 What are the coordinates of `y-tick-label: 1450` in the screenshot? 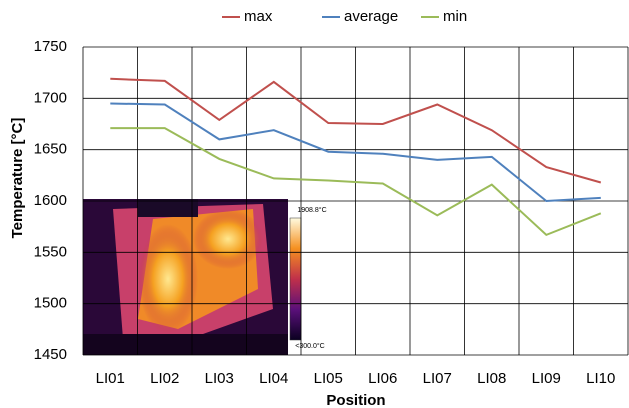 It's located at (50, 354).